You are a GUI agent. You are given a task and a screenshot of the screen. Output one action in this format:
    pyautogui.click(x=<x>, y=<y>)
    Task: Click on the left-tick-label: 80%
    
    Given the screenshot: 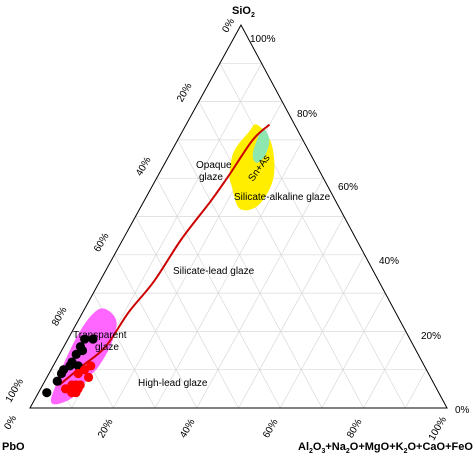 What is the action you would take?
    pyautogui.click(x=60, y=316)
    